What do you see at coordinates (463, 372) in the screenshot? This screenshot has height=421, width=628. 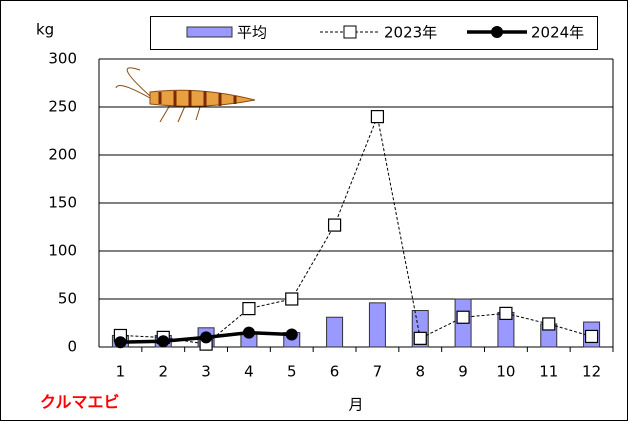 I see `x-tick-label: 9` at bounding box center [463, 372].